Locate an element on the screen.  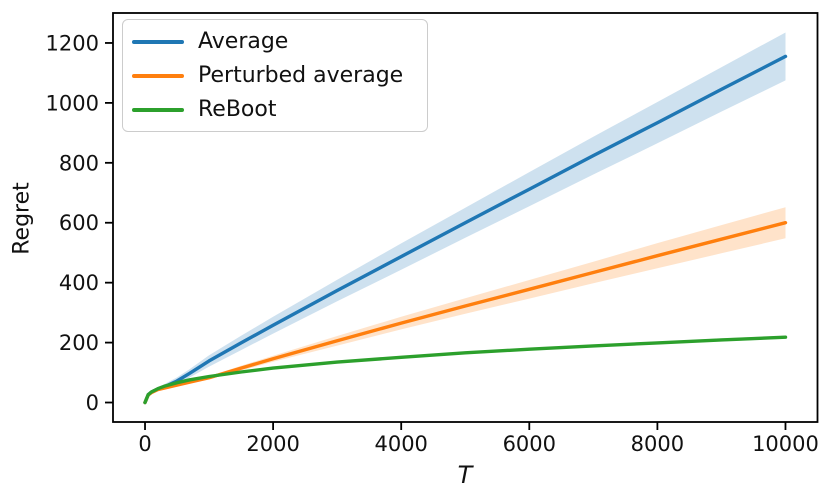
x-tick-label: 4000 is located at coordinates (400, 444).